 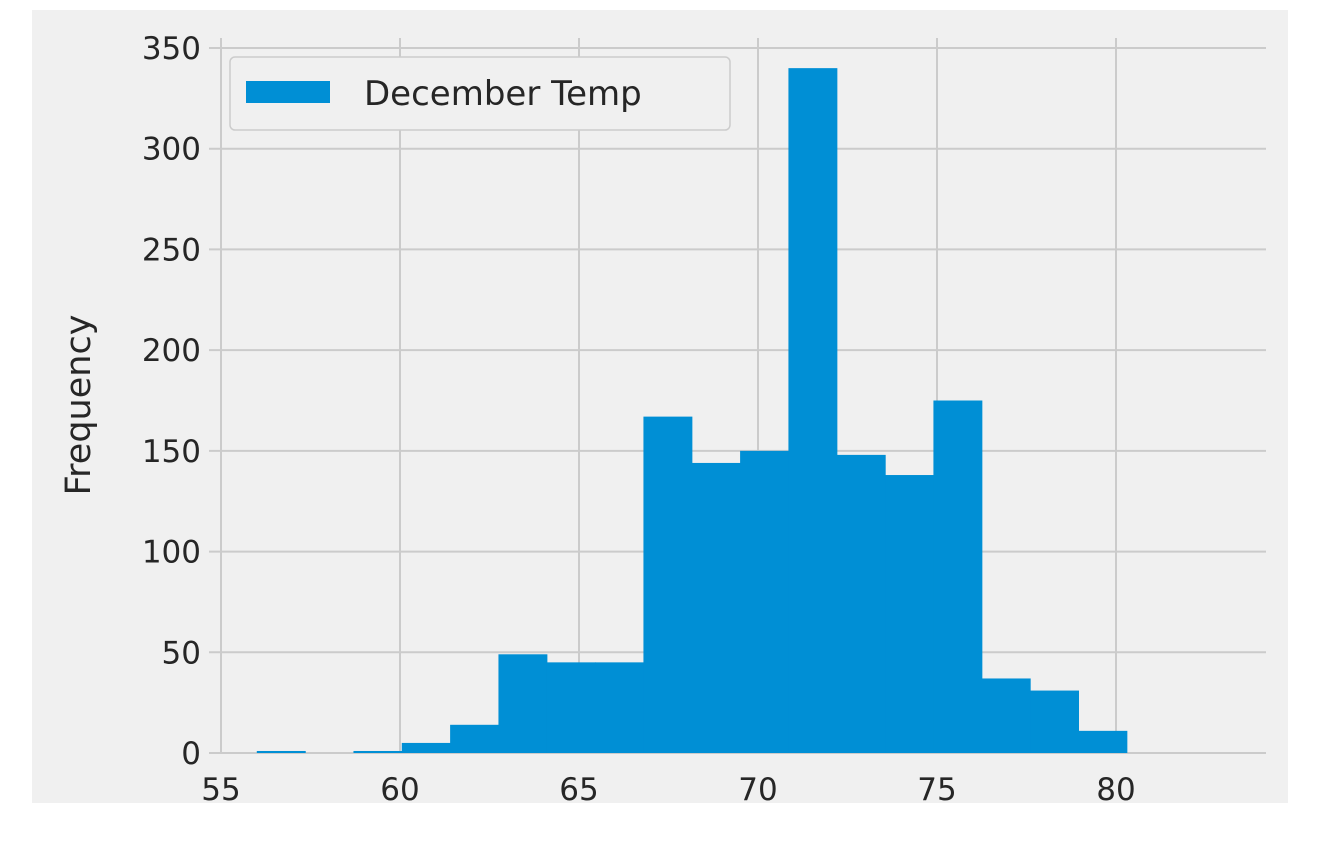 What do you see at coordinates (399, 790) in the screenshot?
I see `x-tick-label: 60` at bounding box center [399, 790].